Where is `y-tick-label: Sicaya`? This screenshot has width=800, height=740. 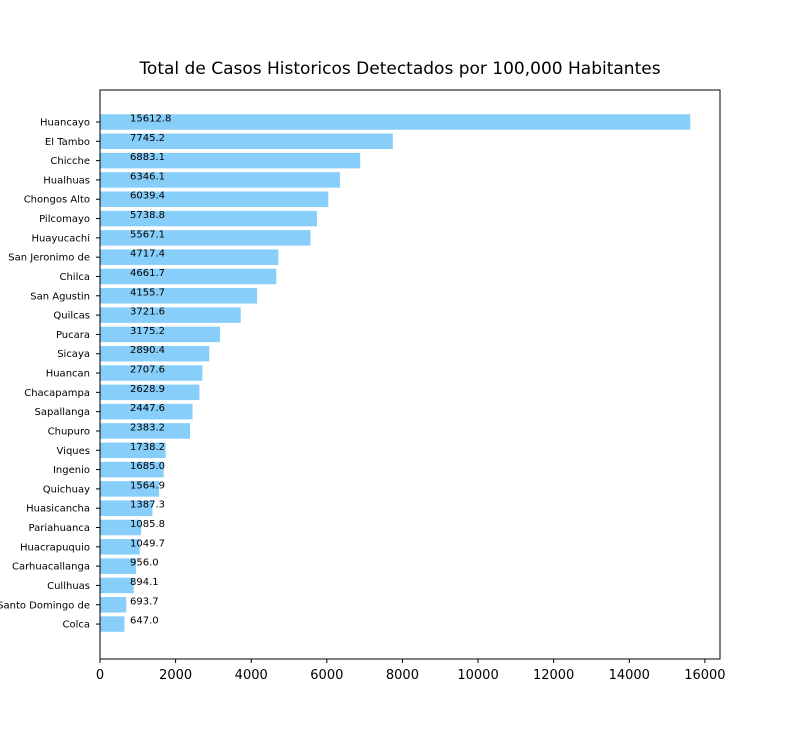
y-tick-label: Sicaya is located at coordinates (73, 354).